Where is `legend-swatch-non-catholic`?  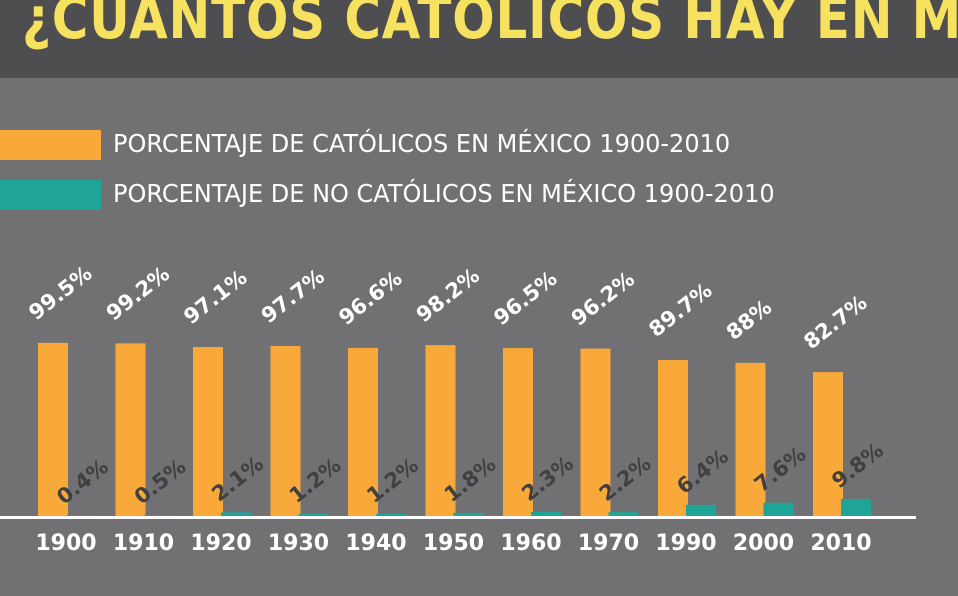
legend-swatch-non-catholic is located at coordinates (50, 195).